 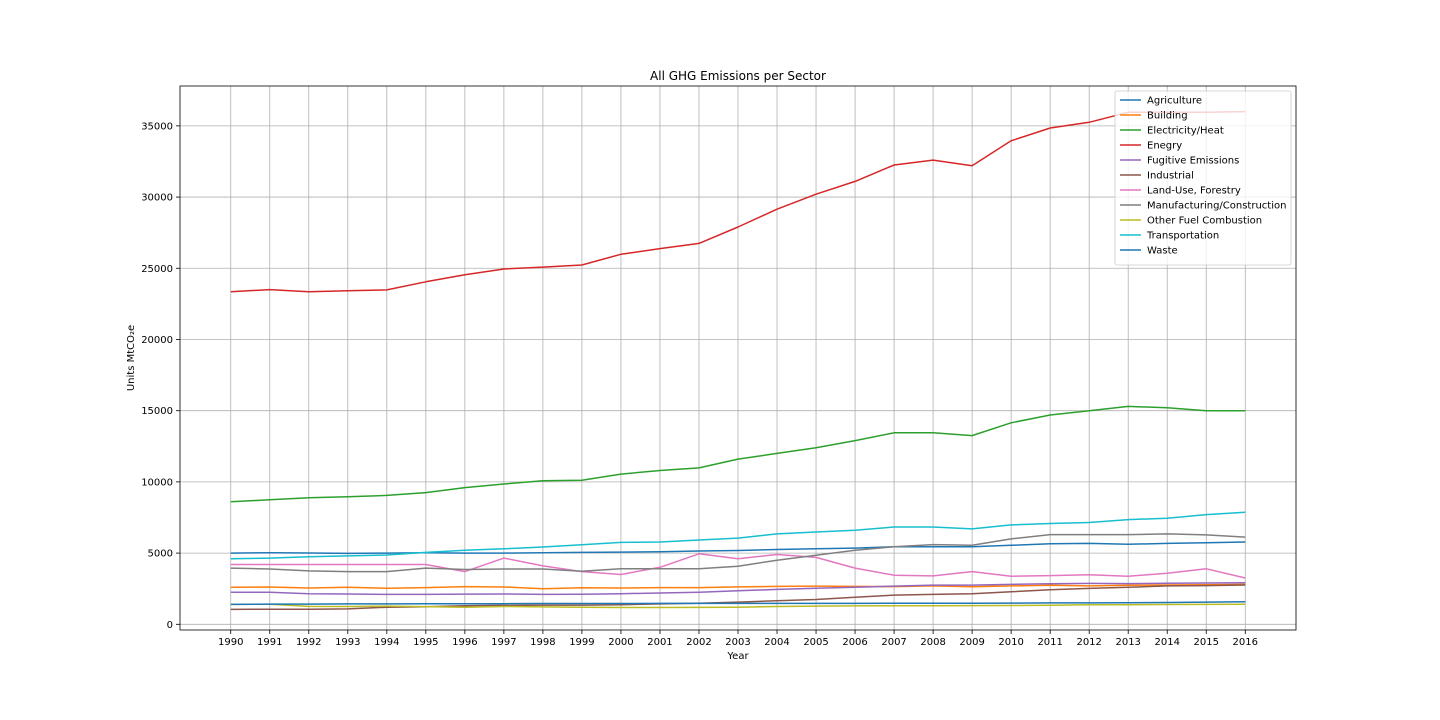 What do you see at coordinates (425, 642) in the screenshot?
I see `x-tick-label: 1995` at bounding box center [425, 642].